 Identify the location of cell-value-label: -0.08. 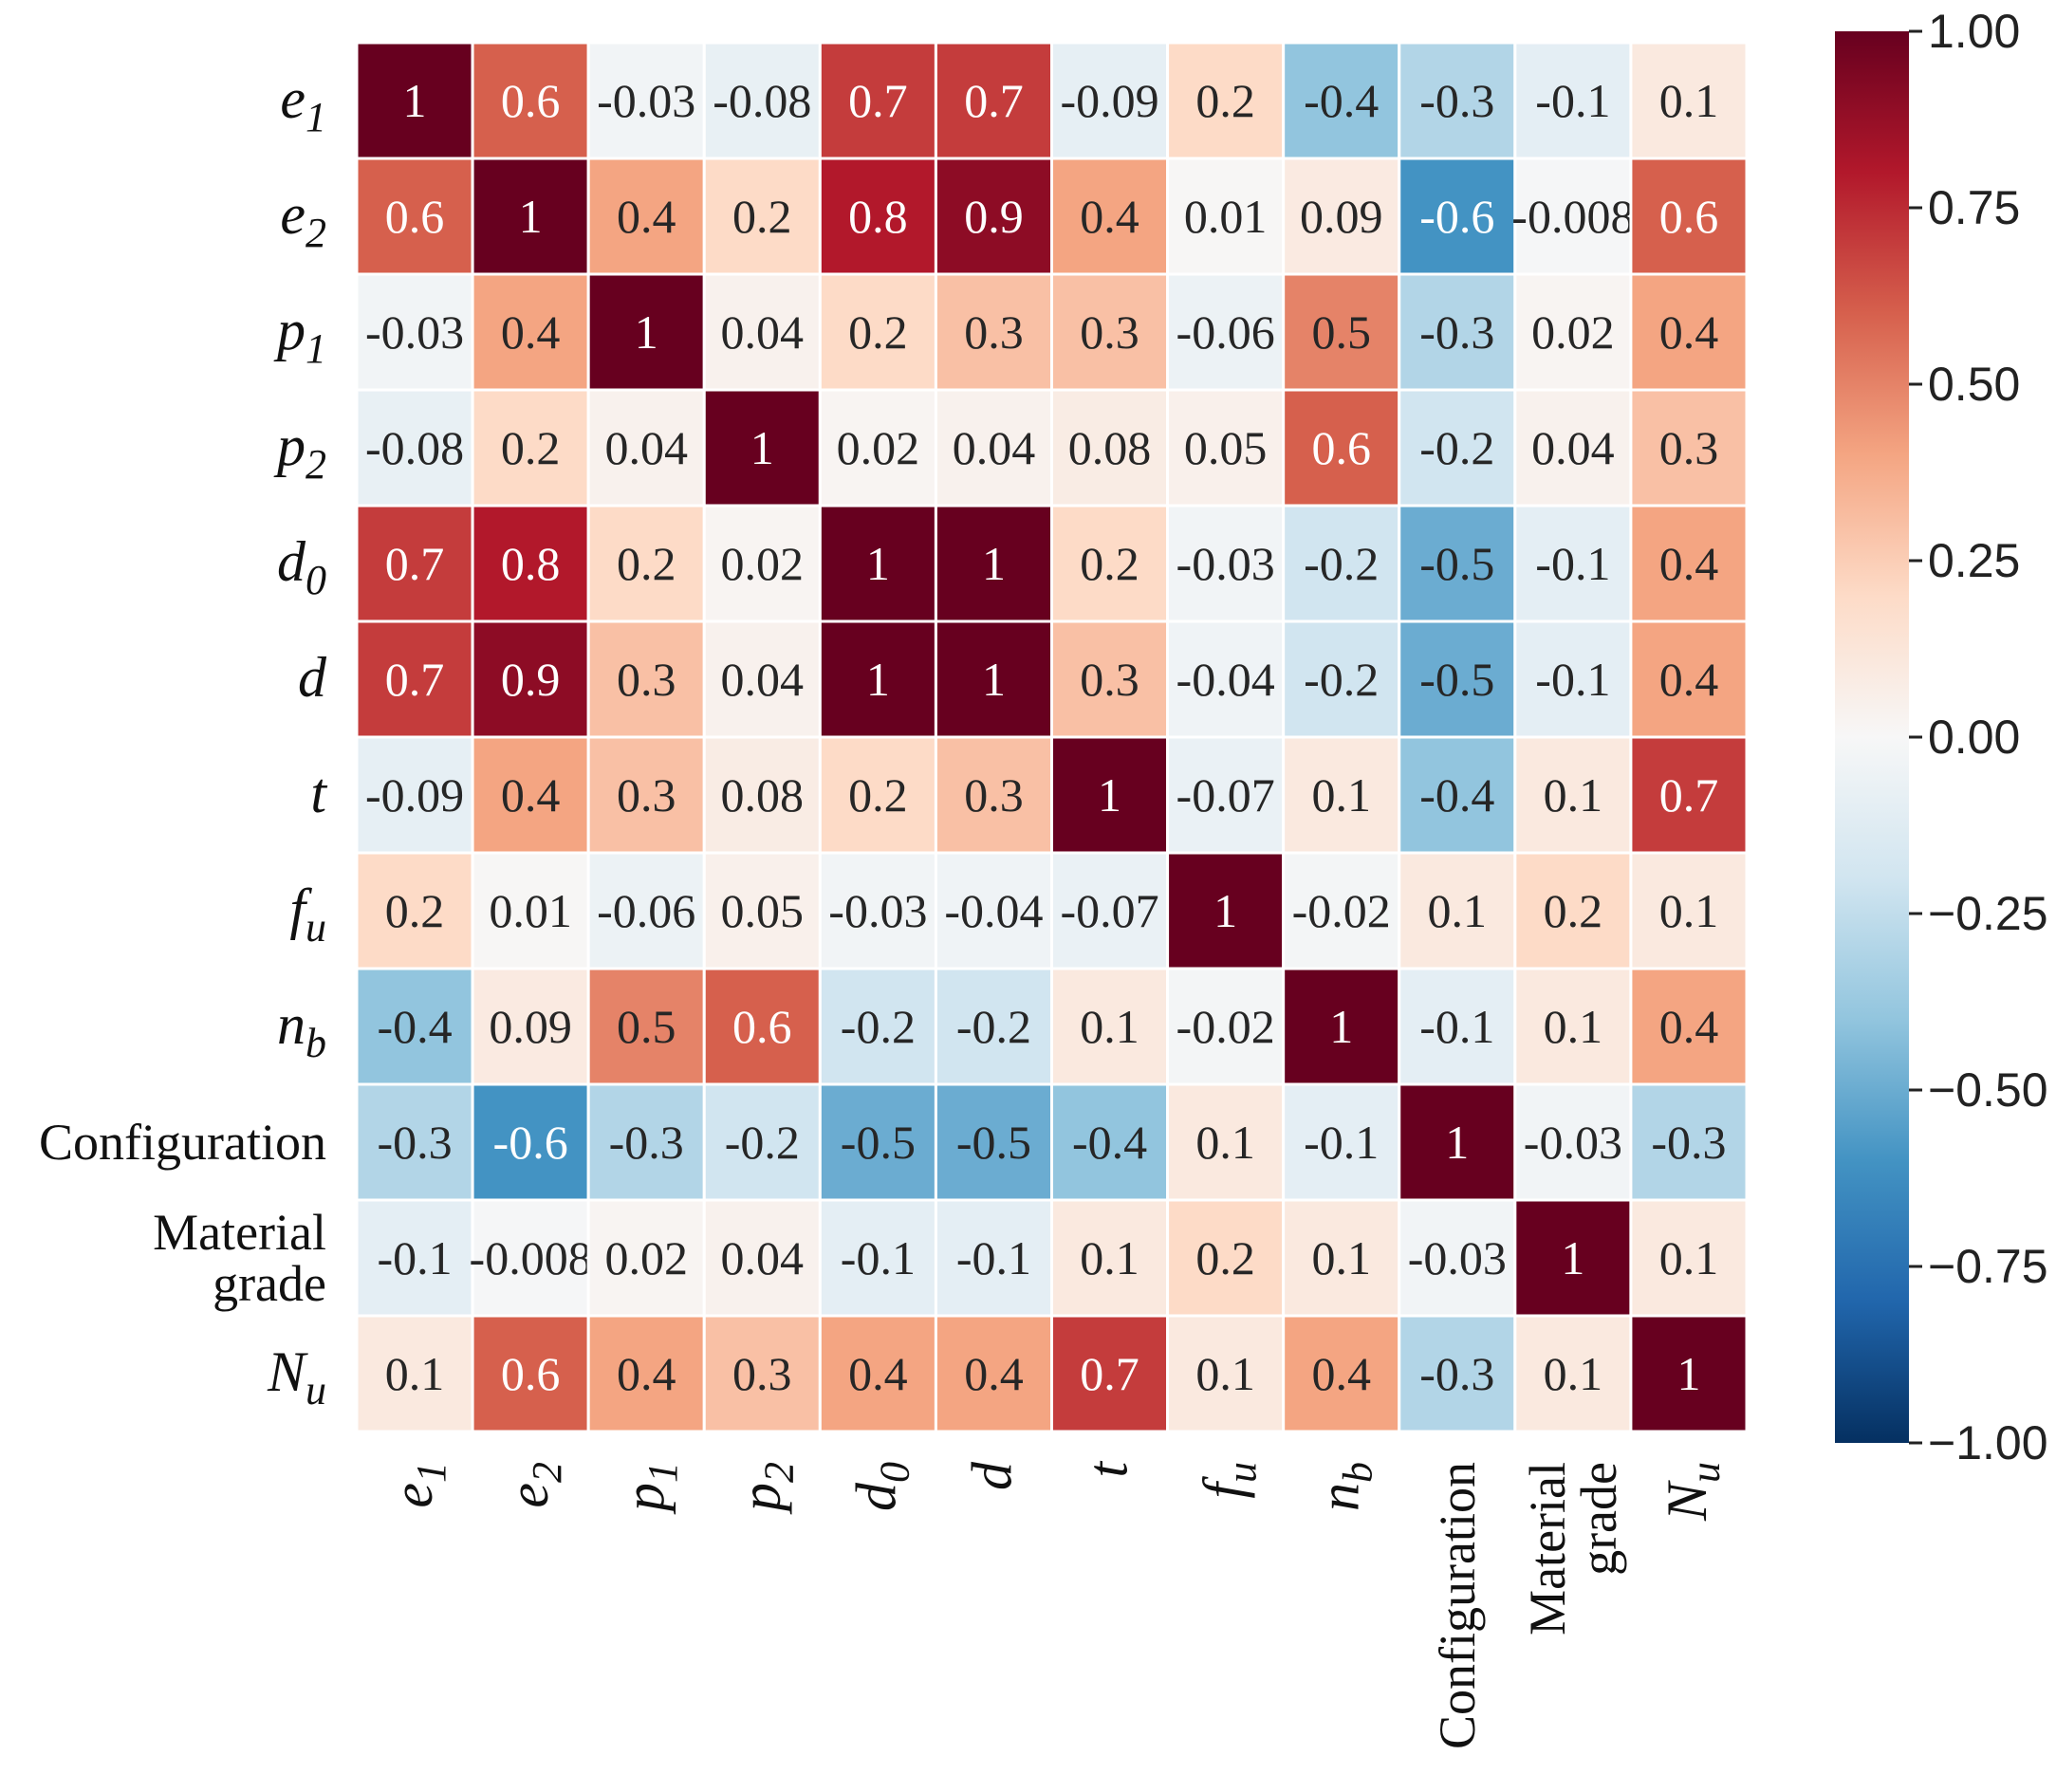
(414, 447).